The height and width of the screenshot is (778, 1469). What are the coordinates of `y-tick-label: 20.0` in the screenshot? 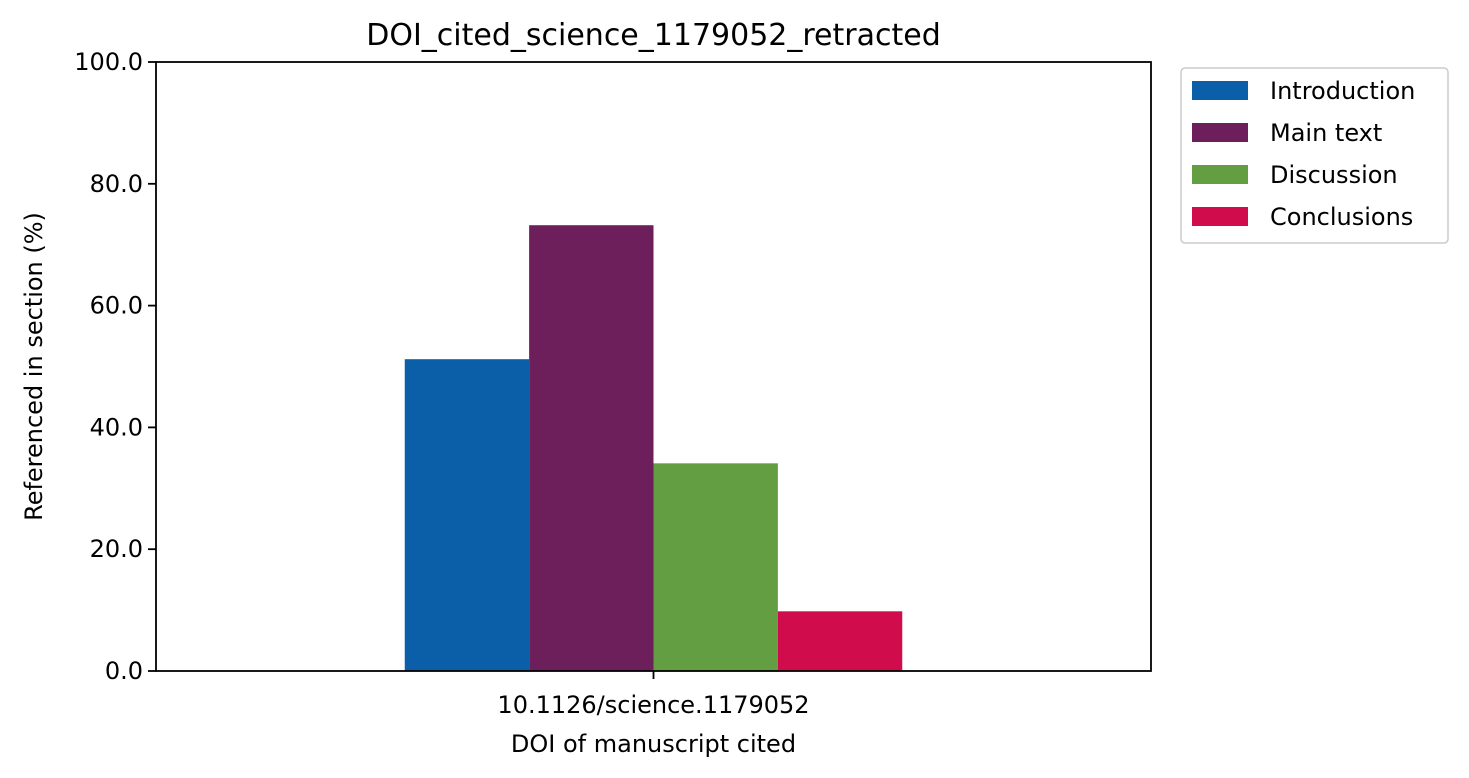 It's located at (116, 549).